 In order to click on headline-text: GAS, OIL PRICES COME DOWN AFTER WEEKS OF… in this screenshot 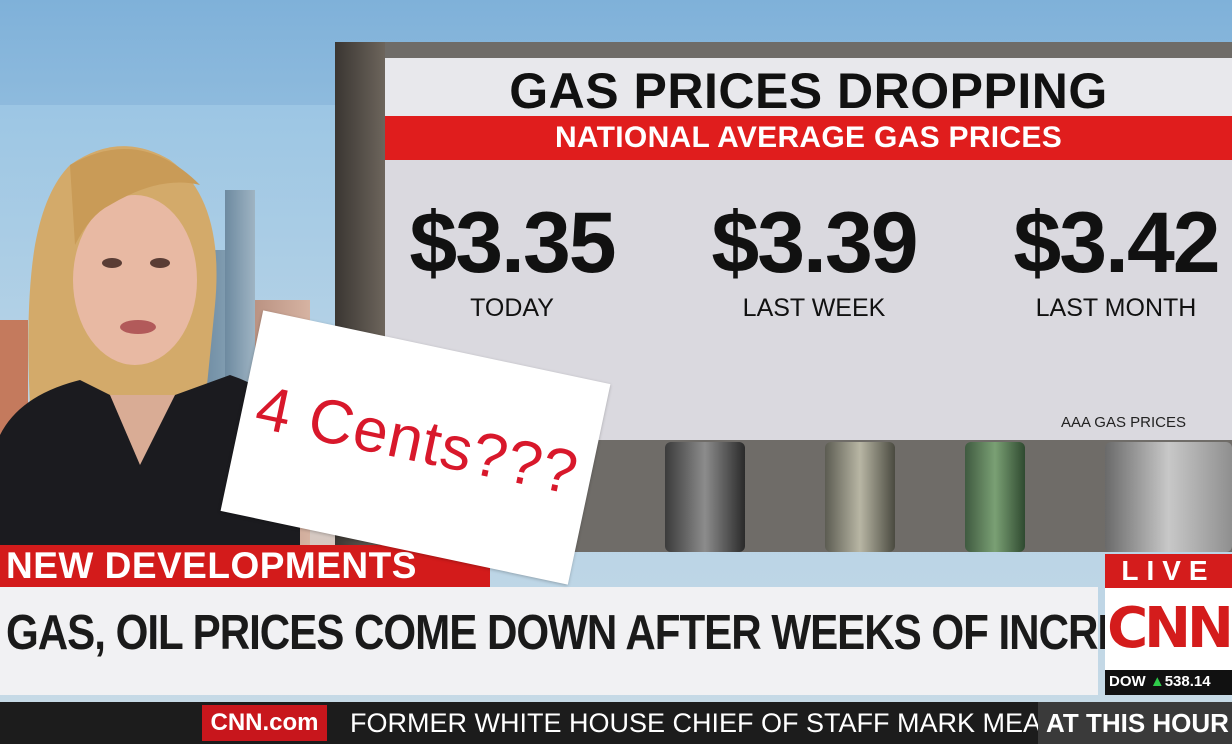, I will do `click(619, 633)`.